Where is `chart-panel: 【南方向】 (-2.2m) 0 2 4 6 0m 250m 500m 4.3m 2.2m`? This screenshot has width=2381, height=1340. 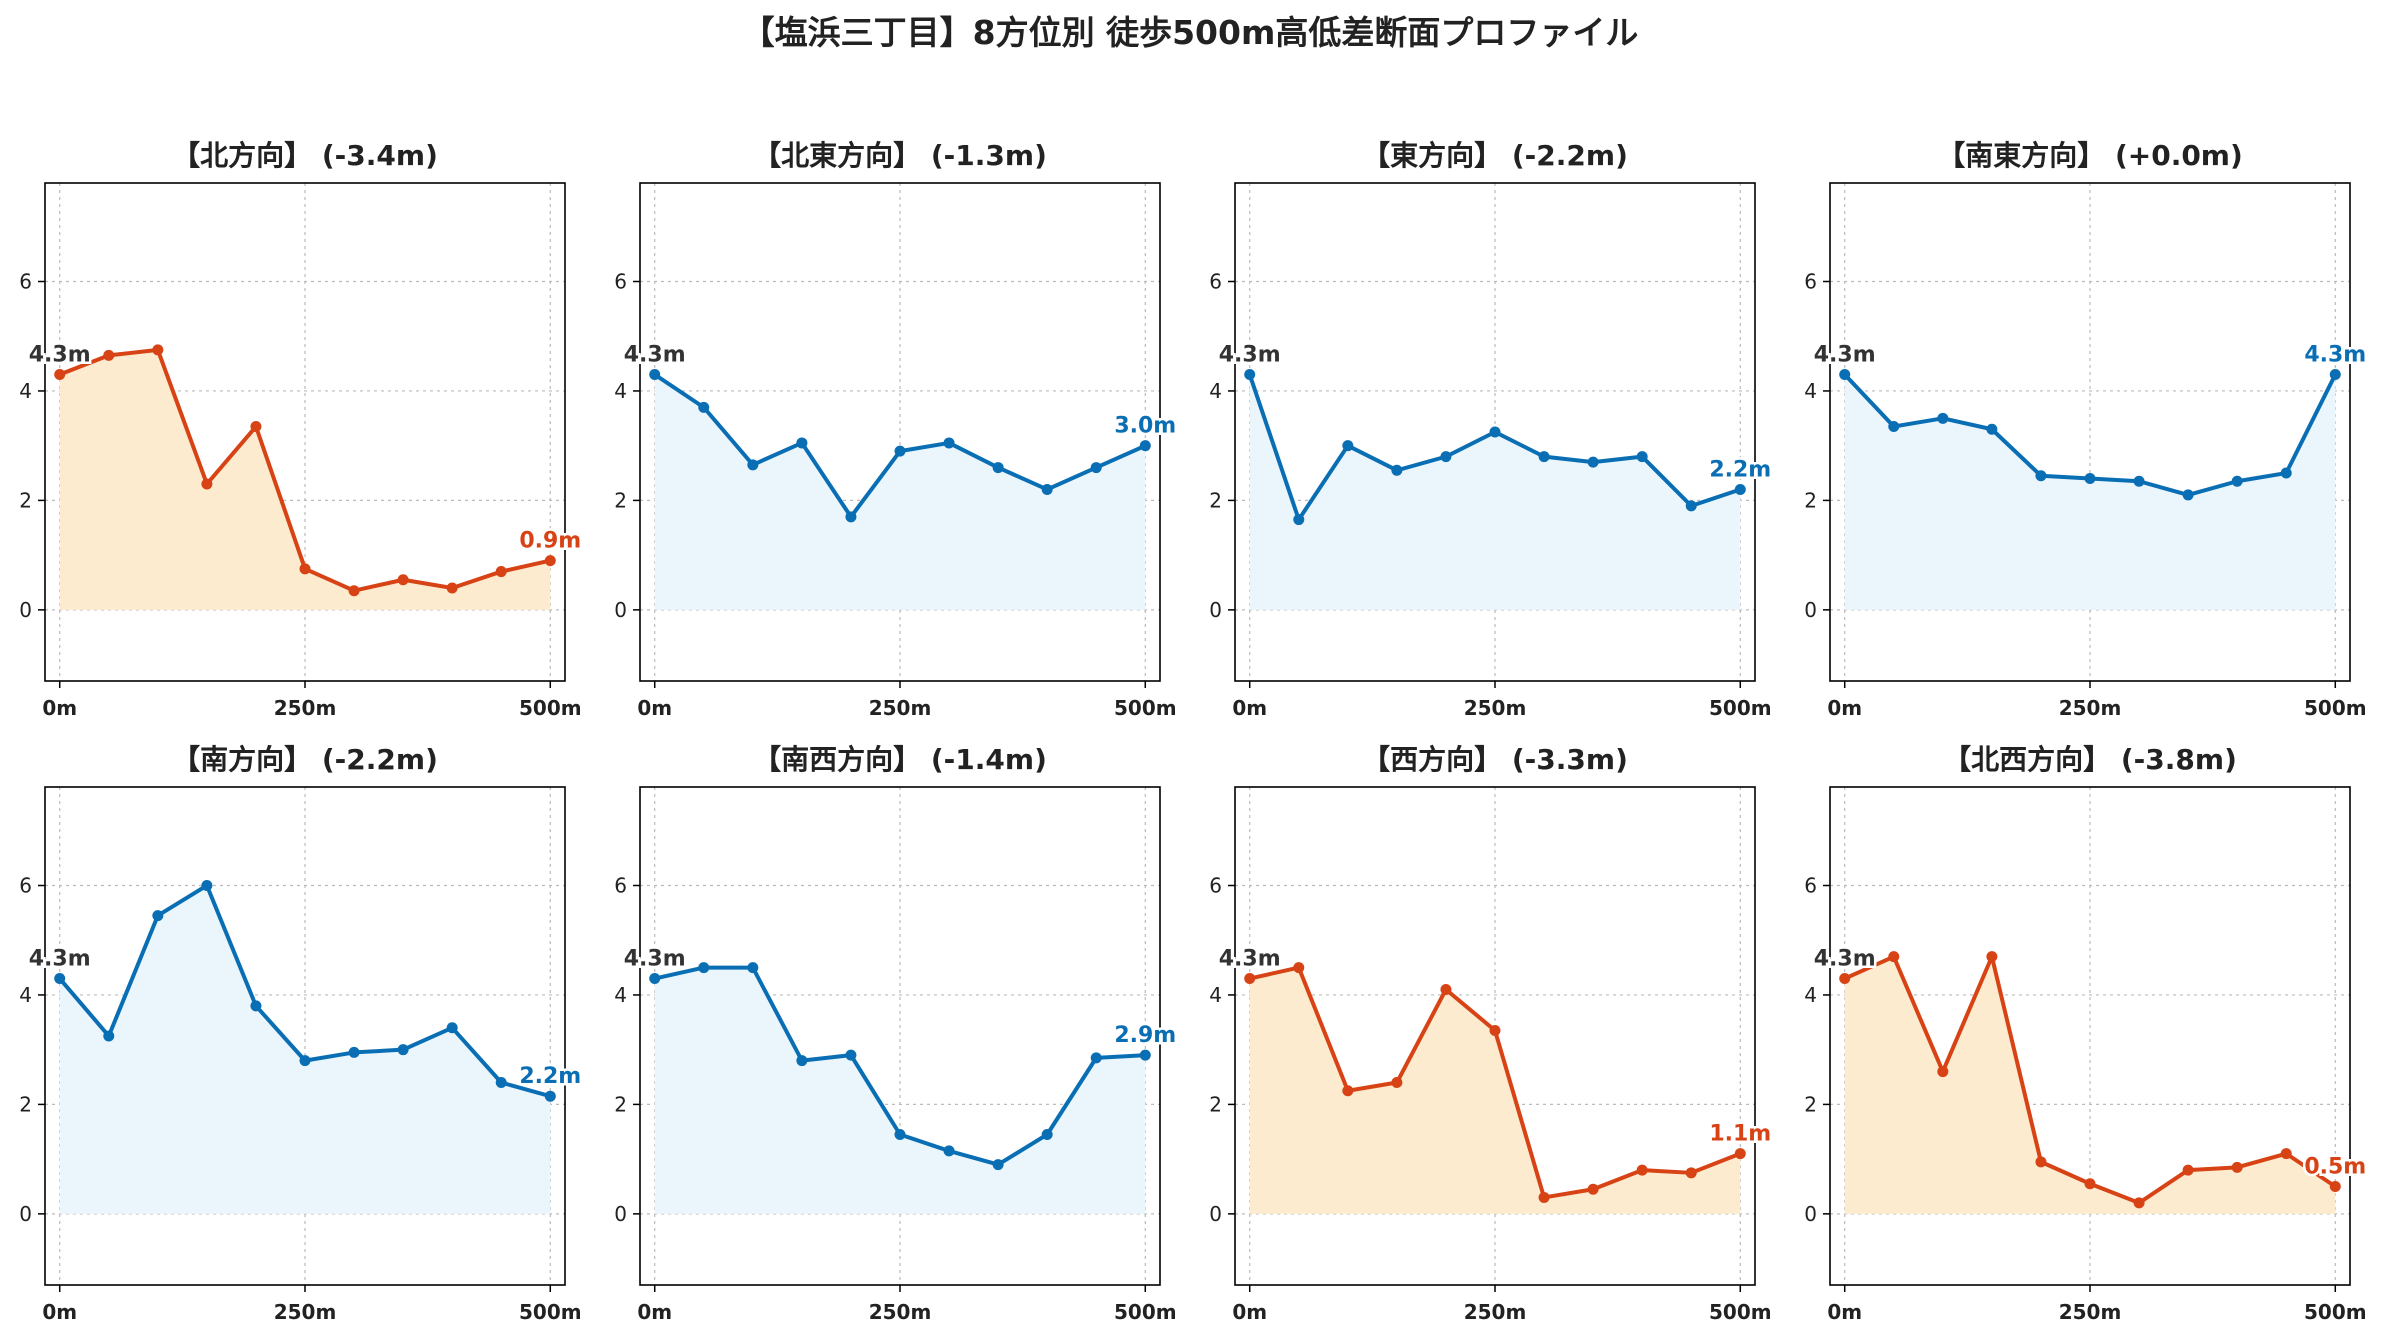 chart-panel: 【南方向】 (-2.2m) 0 2 4 6 0m 250m 500m 4.3m 2.2m is located at coordinates (301, 1033).